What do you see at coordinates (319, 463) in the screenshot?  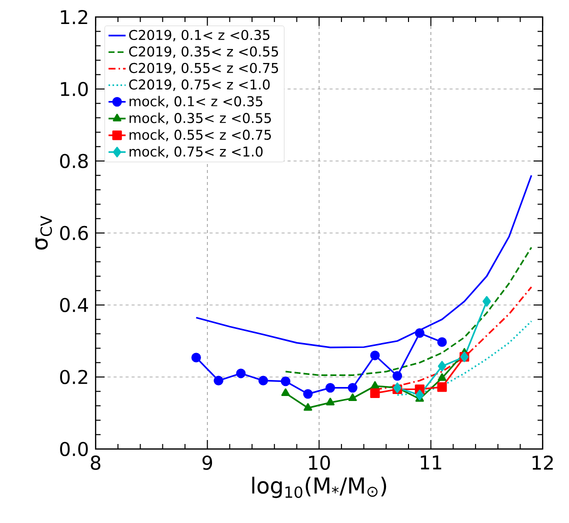 I see `x-tick-label: 10` at bounding box center [319, 463].